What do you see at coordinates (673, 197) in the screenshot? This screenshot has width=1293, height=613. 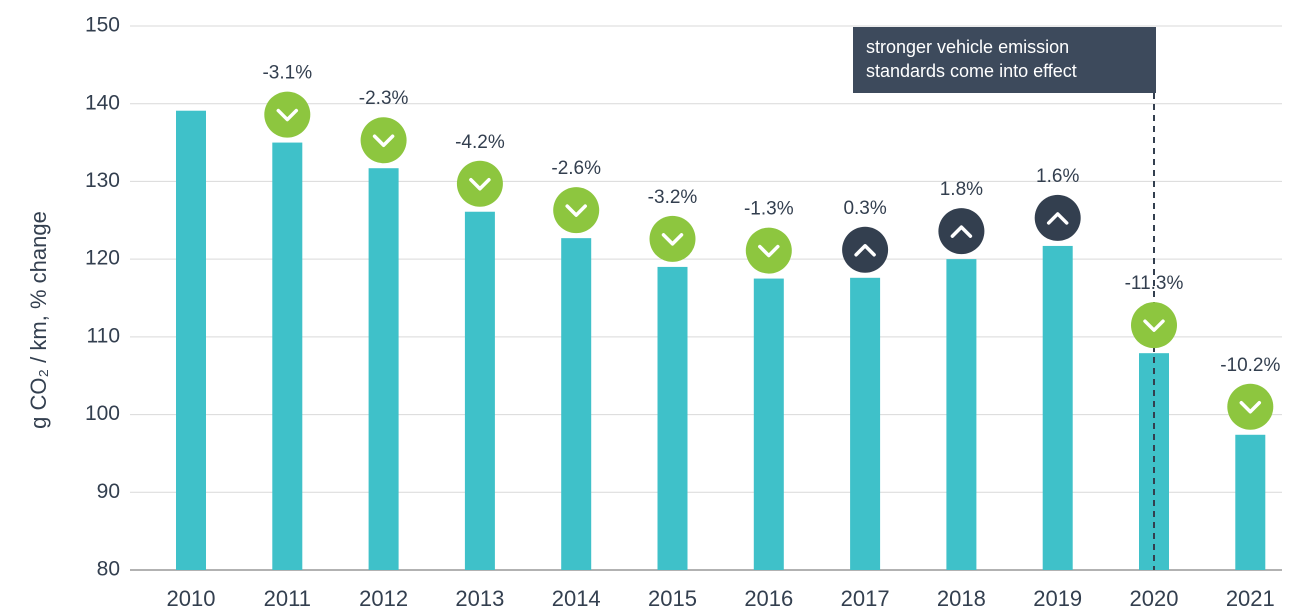 I see `change-label: -3.2%` at bounding box center [673, 197].